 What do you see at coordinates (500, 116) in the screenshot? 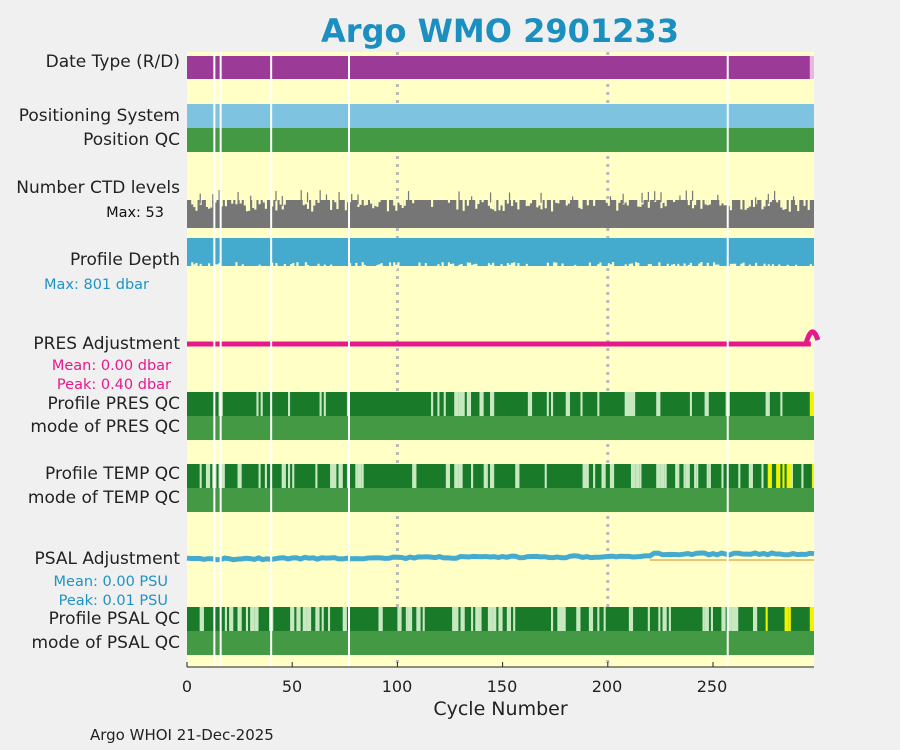
I see `band-possys` at bounding box center [500, 116].